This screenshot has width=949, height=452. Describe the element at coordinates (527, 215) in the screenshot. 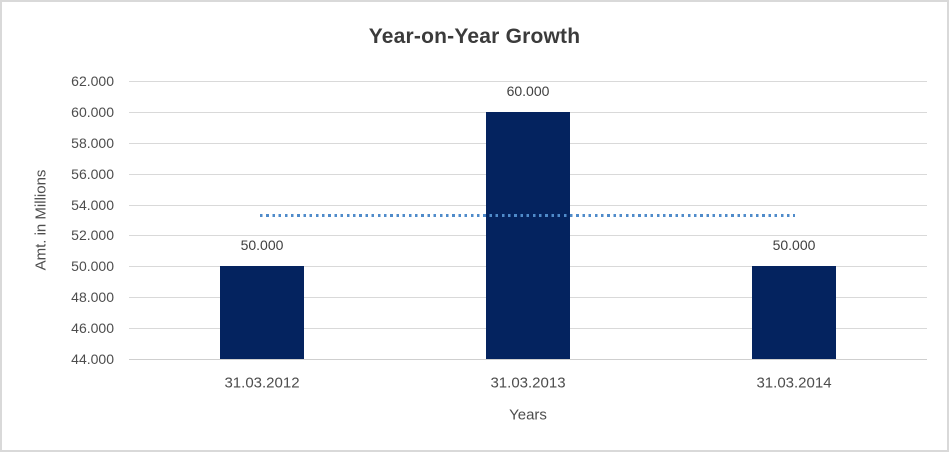

I see `average-trendline` at that location.